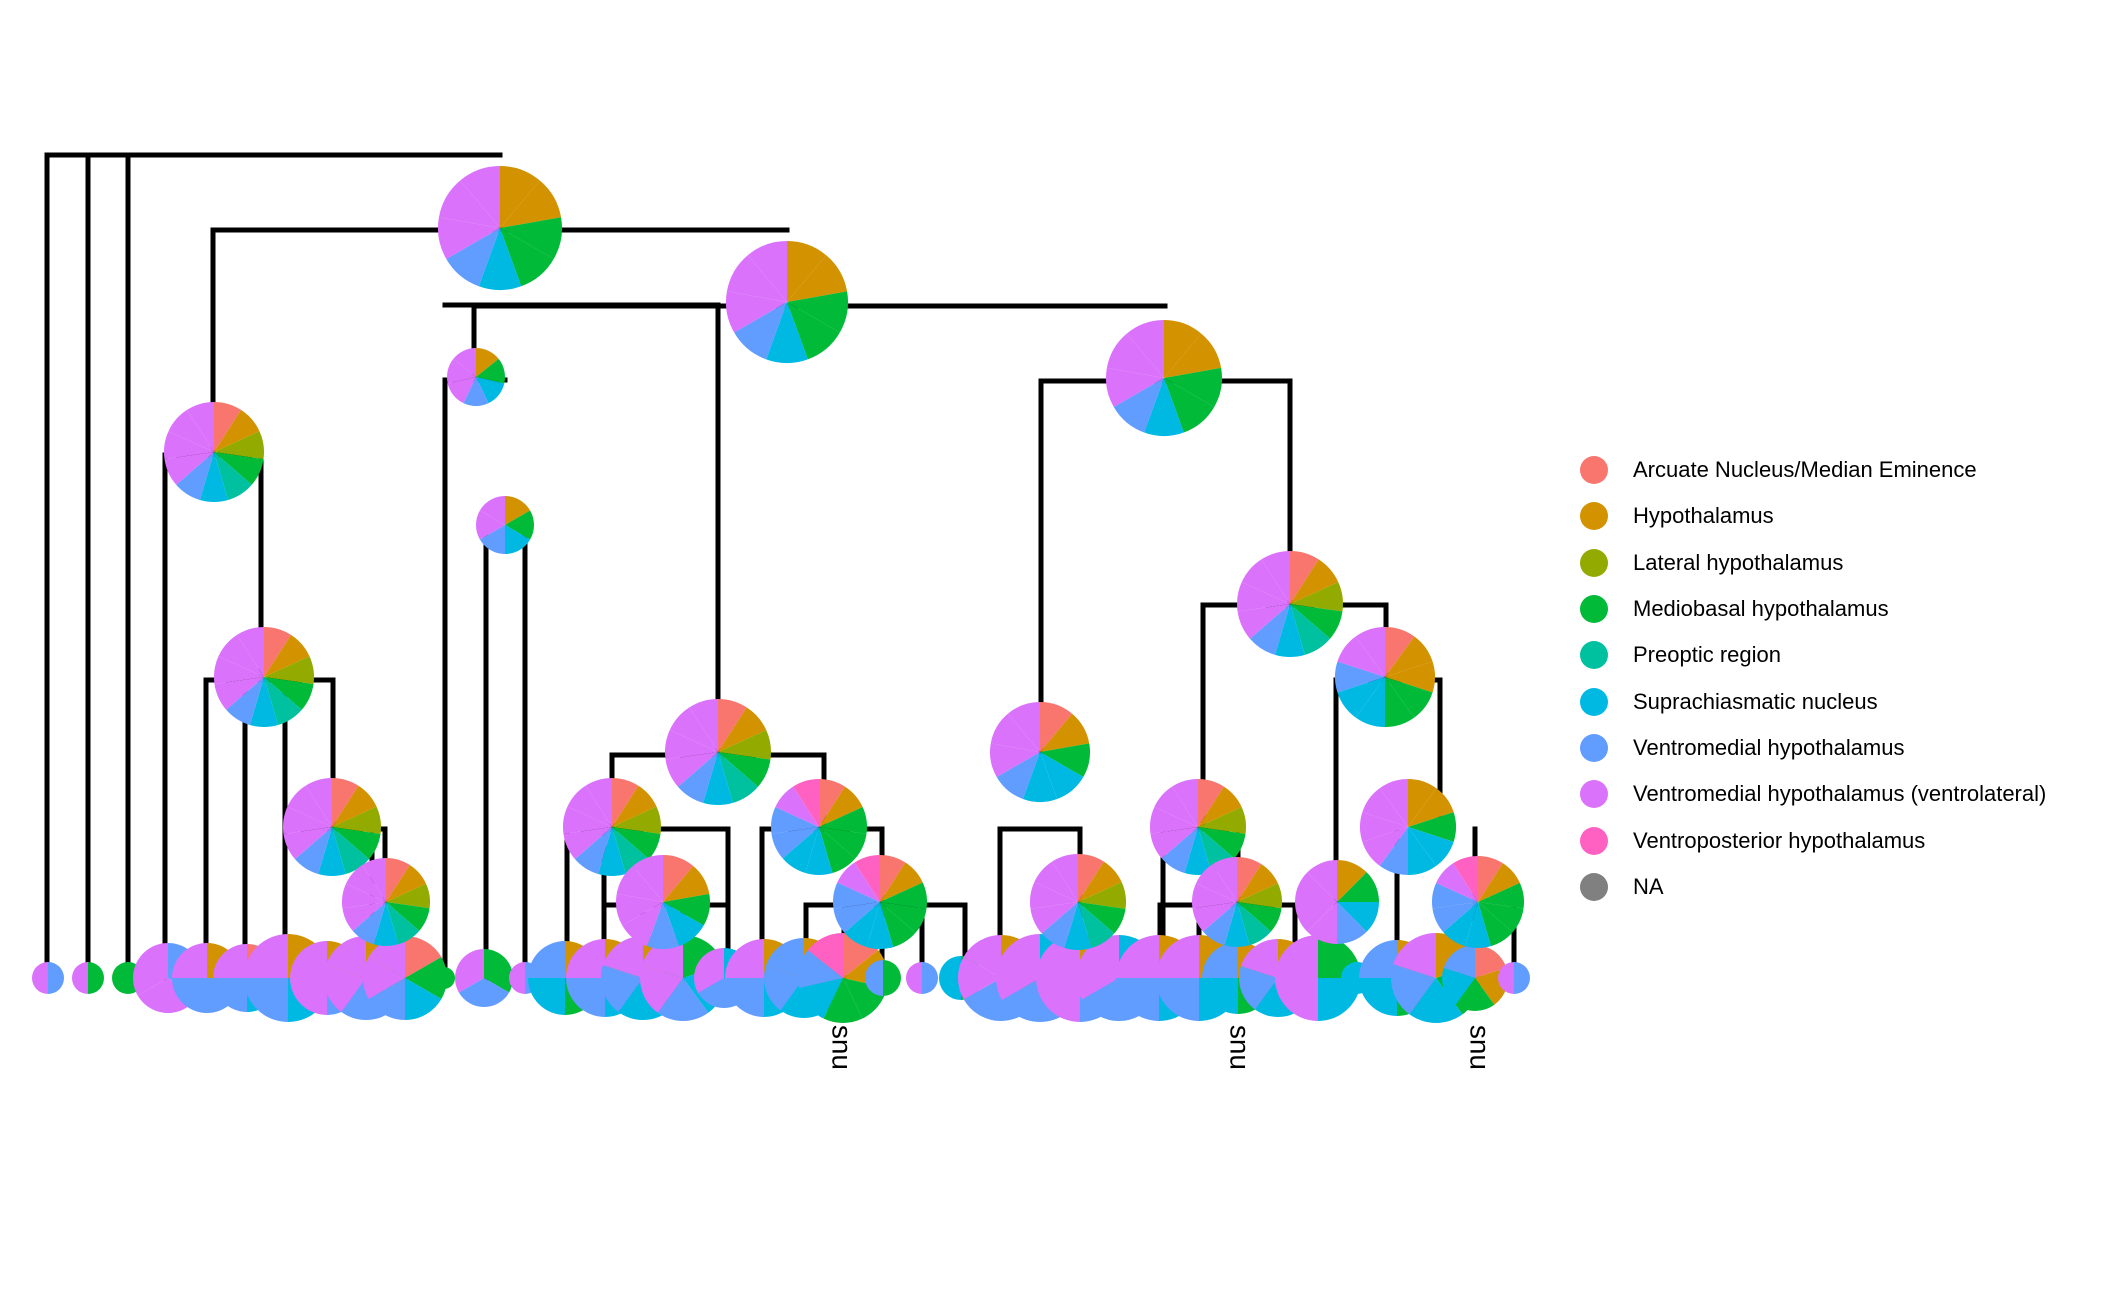 The image size is (2112, 1305). Describe the element at coordinates (1761, 609) in the screenshot. I see `legend-label: Mediobasal hypothalamus` at that location.